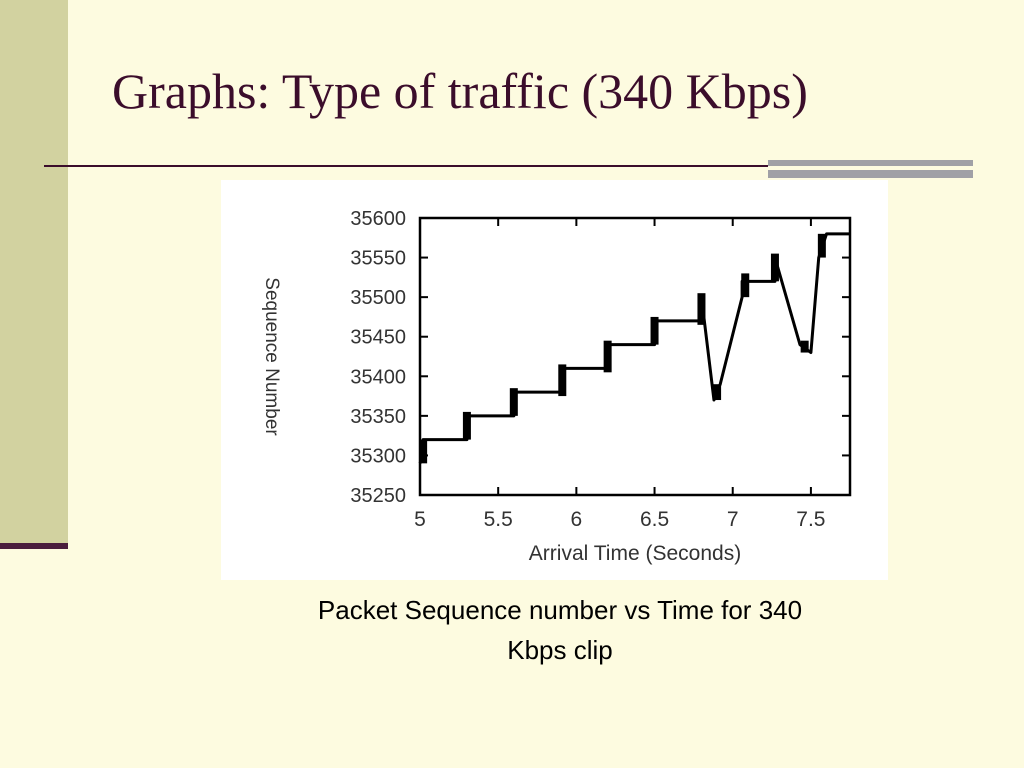  Describe the element at coordinates (378, 219) in the screenshot. I see `y-tick-label: 35600` at that location.